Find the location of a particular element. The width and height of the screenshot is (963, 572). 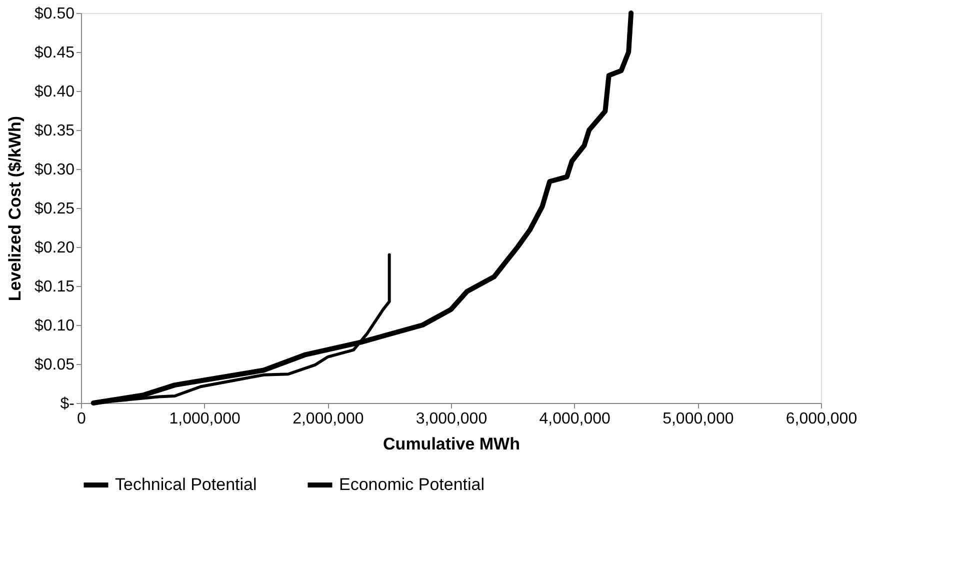

y-tick-label: $0.15 is located at coordinates (54, 287).